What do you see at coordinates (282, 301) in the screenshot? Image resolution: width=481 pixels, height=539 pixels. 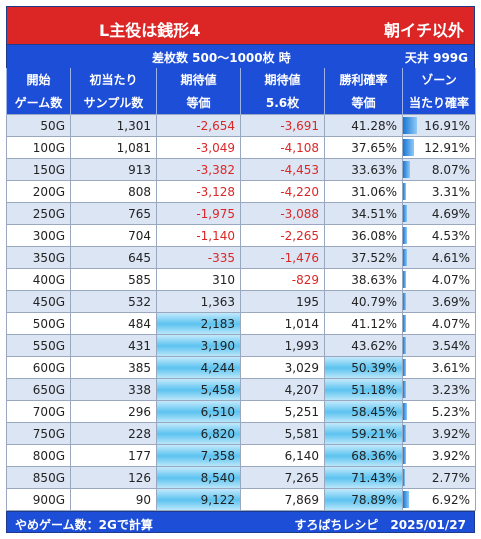 I see `ev56-cell: 195` at bounding box center [282, 301].